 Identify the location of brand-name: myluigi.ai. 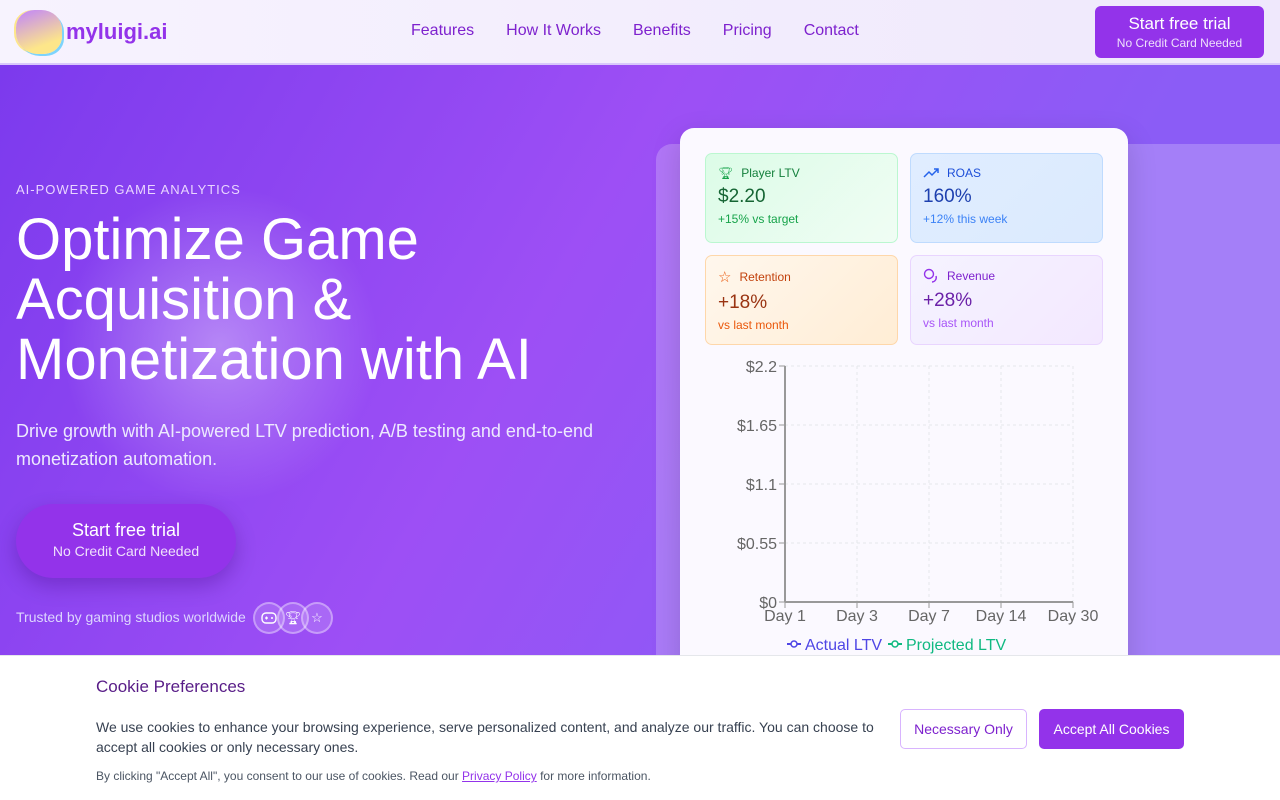
(117, 31).